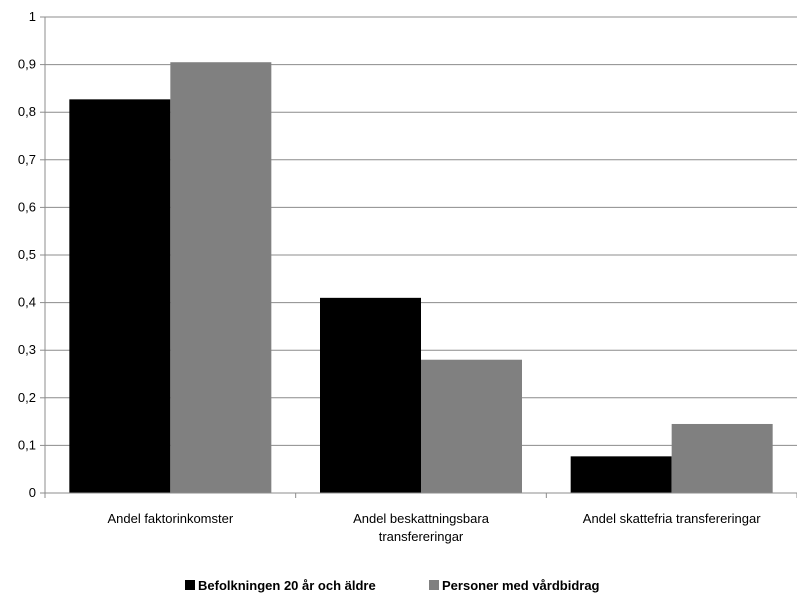 The width and height of the screenshot is (797, 599). I want to click on x-category-label: transfereringar, so click(421, 536).